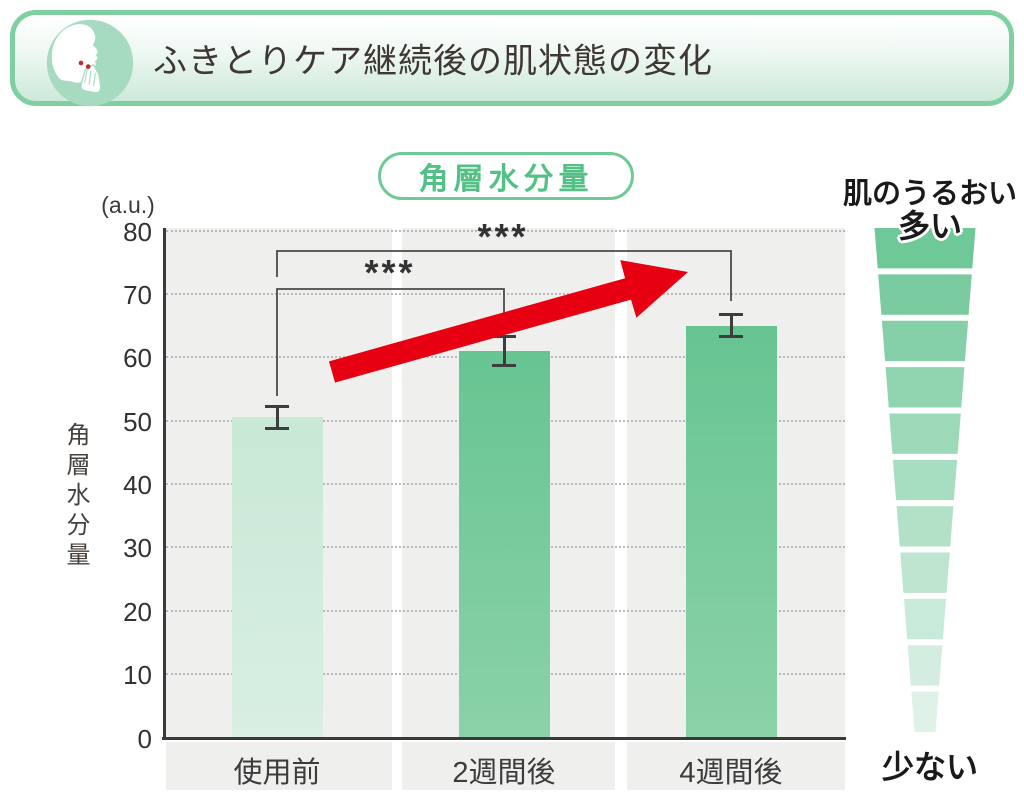 This screenshot has height=810, width=1024. I want to click on y-tick-label: 80, so click(137, 231).